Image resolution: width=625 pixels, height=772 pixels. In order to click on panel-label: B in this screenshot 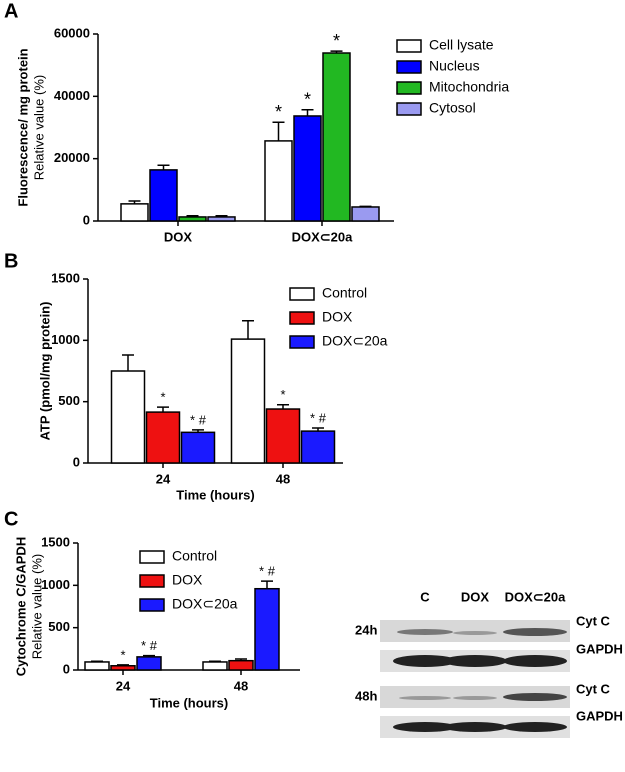, I will do `click(11, 261)`.